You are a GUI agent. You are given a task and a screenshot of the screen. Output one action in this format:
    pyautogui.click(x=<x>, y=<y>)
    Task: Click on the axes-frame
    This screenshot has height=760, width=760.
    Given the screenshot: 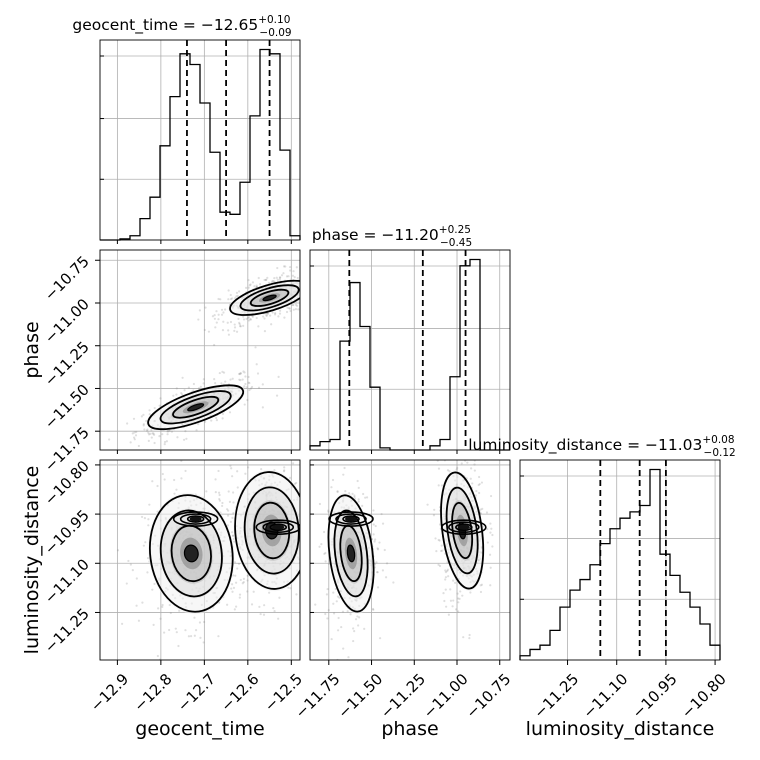 What is the action you would take?
    pyautogui.click(x=410, y=560)
    